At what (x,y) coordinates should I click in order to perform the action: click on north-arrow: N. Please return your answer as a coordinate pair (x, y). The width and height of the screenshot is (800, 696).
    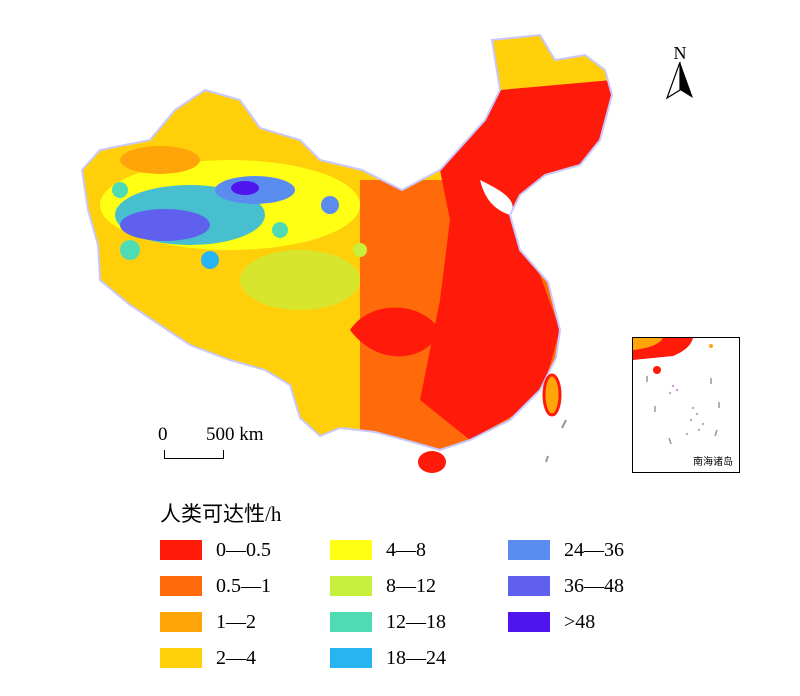
    Looking at the image, I should click on (680, 74).